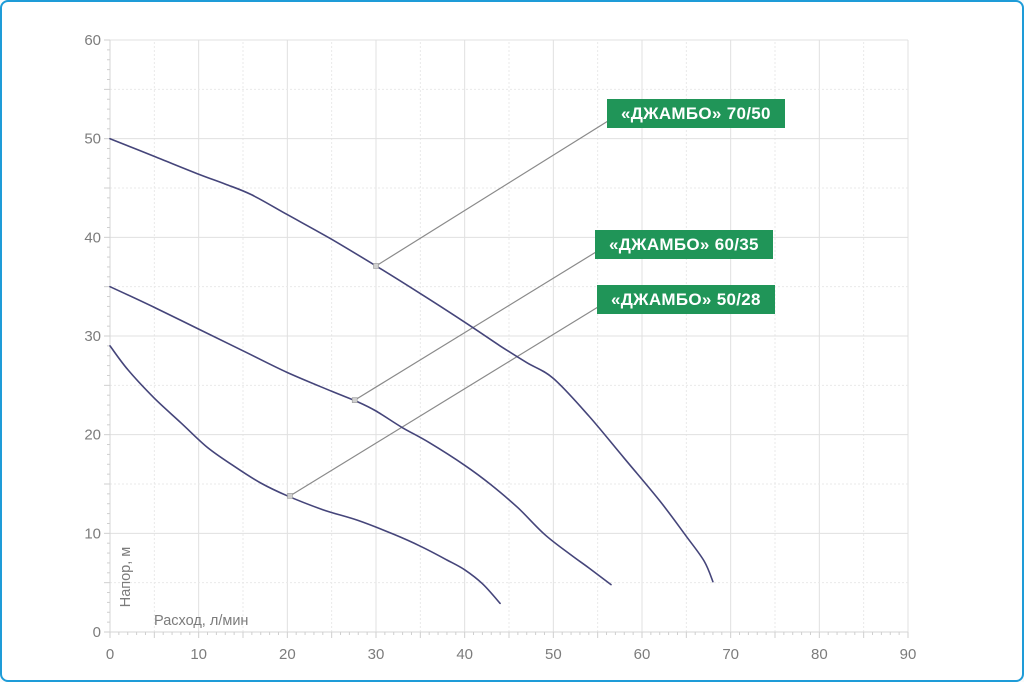 This screenshot has height=682, width=1024. Describe the element at coordinates (730, 654) in the screenshot. I see `x-tick-label: 70` at that location.